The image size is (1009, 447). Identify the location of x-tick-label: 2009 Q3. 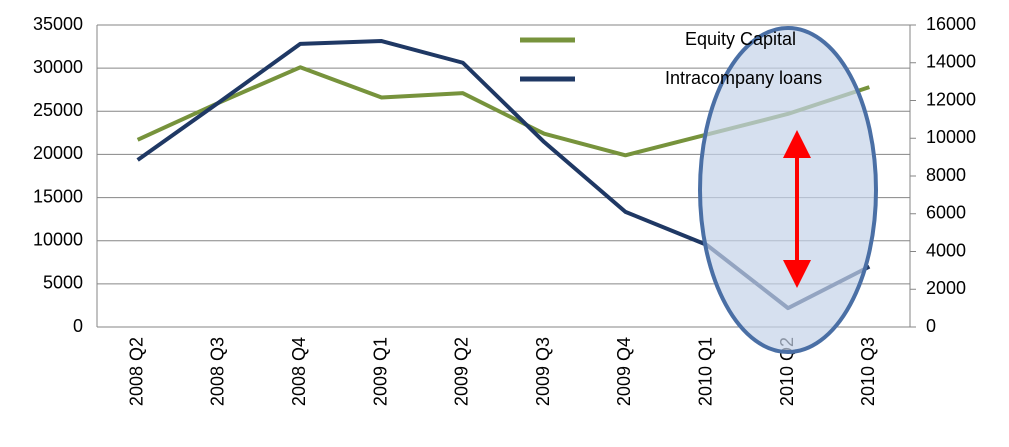
(543, 371).